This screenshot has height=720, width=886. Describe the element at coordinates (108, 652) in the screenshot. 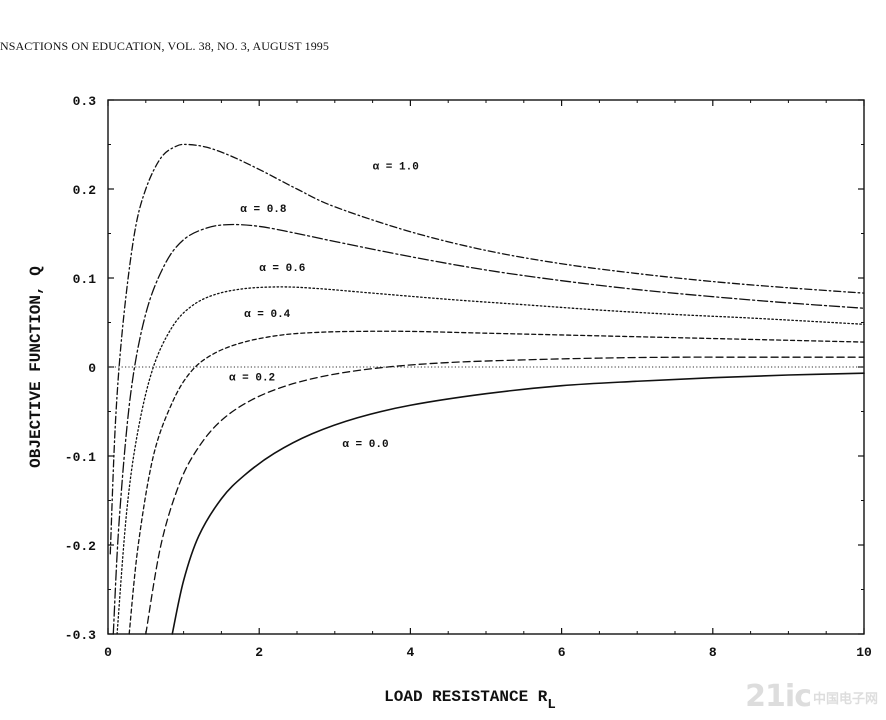

I see `x-tick-label: 0` at that location.